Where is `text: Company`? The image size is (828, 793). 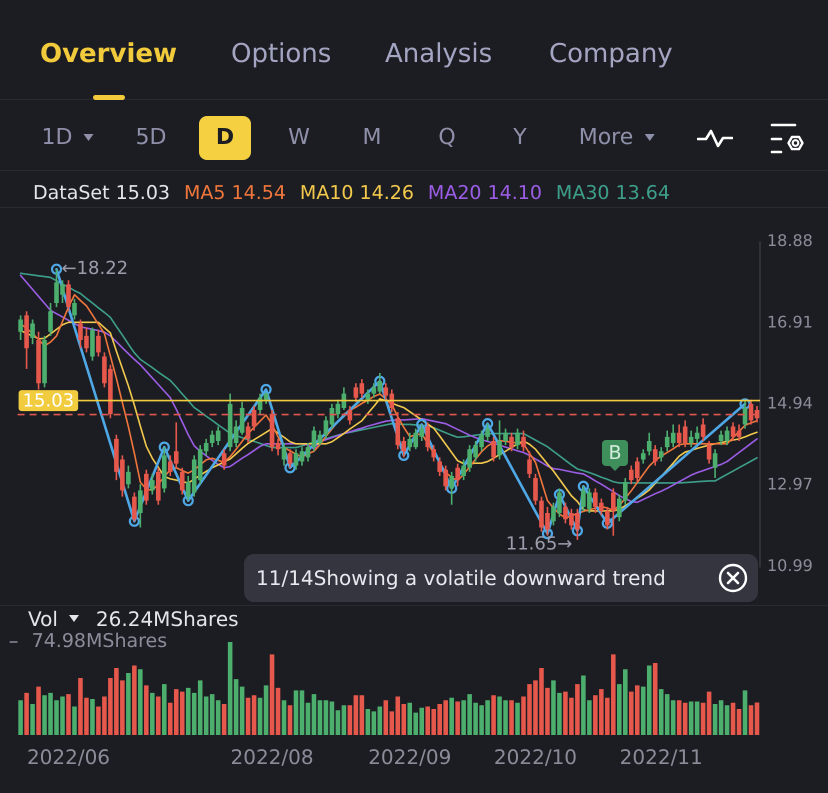
text: Company is located at coordinates (611, 54).